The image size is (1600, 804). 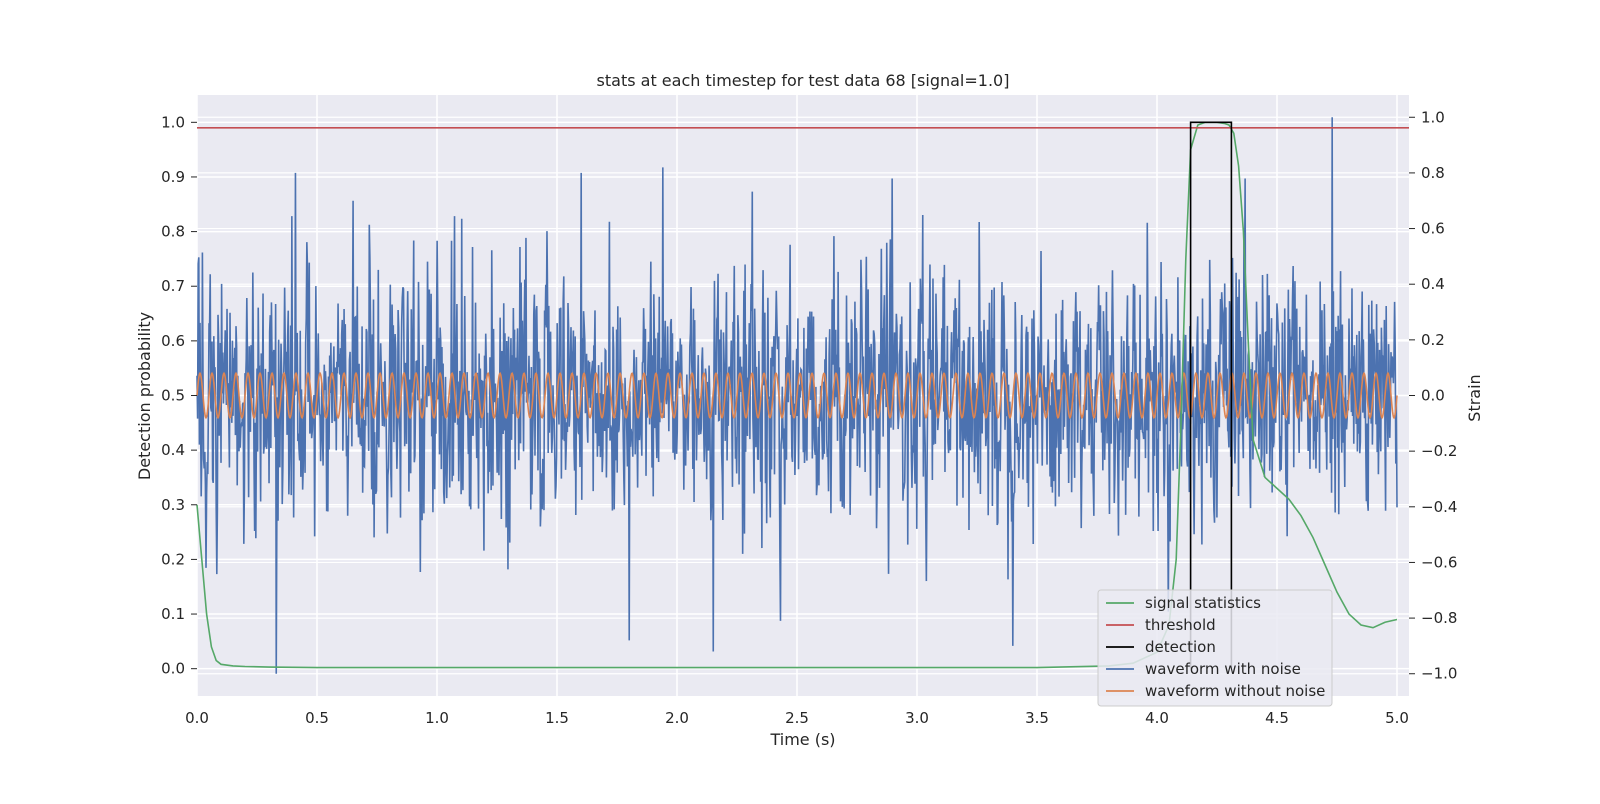 What do you see at coordinates (1397, 718) in the screenshot?
I see `x-tick-label-10: 5.0` at bounding box center [1397, 718].